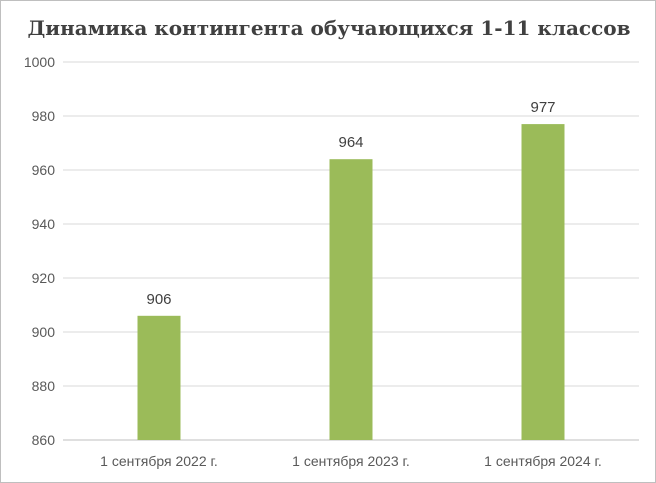 Image resolution: width=656 pixels, height=483 pixels. Describe the element at coordinates (44, 116) in the screenshot. I see `y-tick-label: 980` at that location.